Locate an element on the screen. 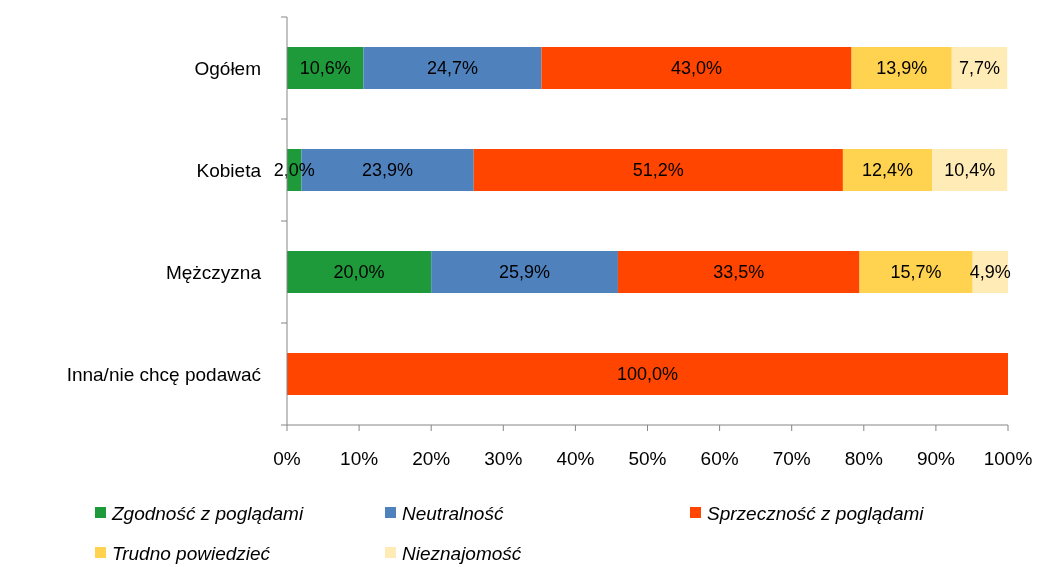 Image resolution: width=1040 pixels, height=567 pixels. data-label: 24,7% is located at coordinates (452, 68).